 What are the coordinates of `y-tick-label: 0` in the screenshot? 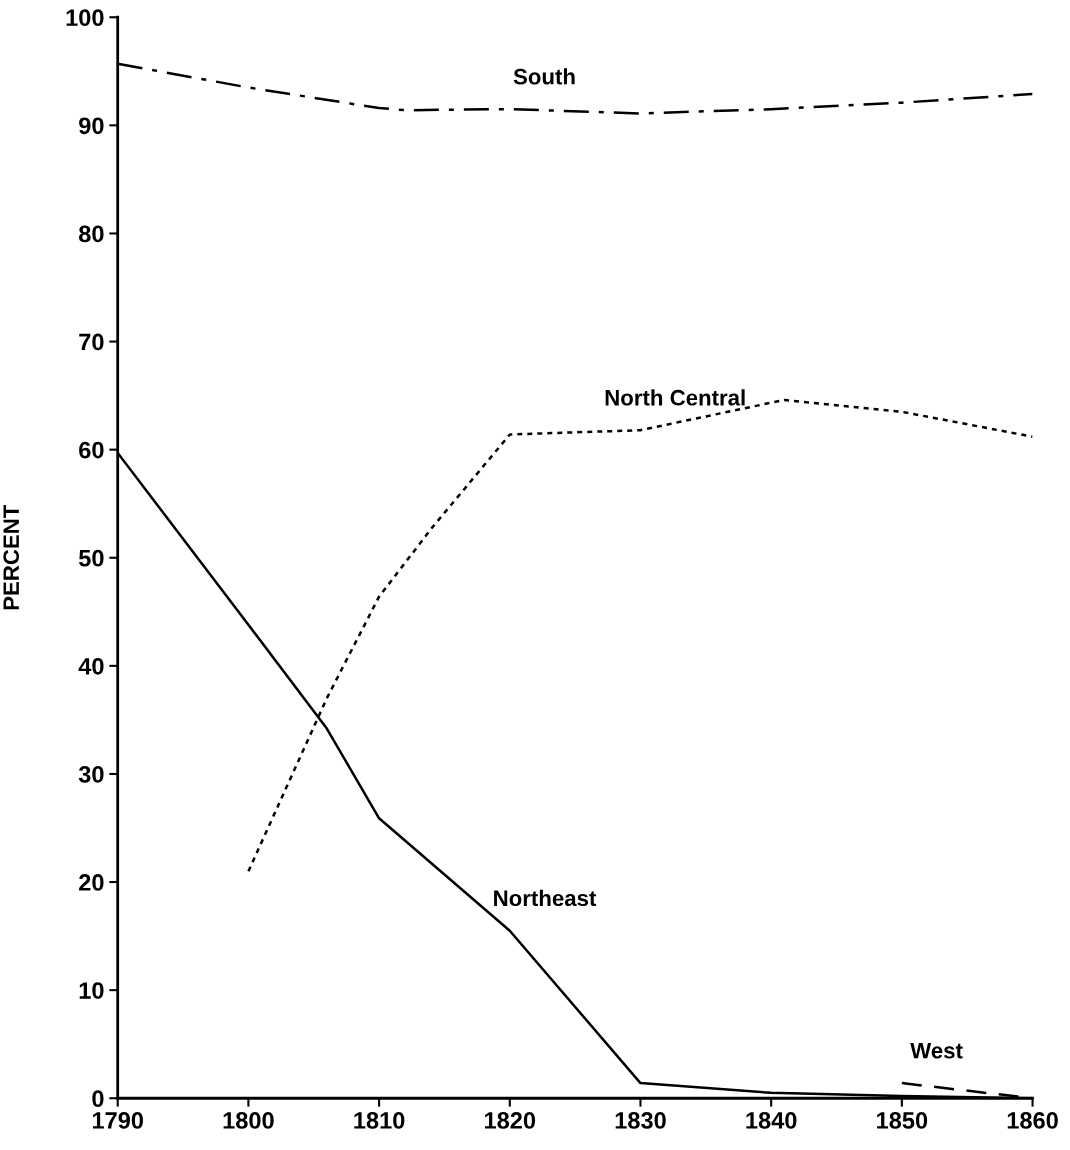 It's located at (98, 1099).